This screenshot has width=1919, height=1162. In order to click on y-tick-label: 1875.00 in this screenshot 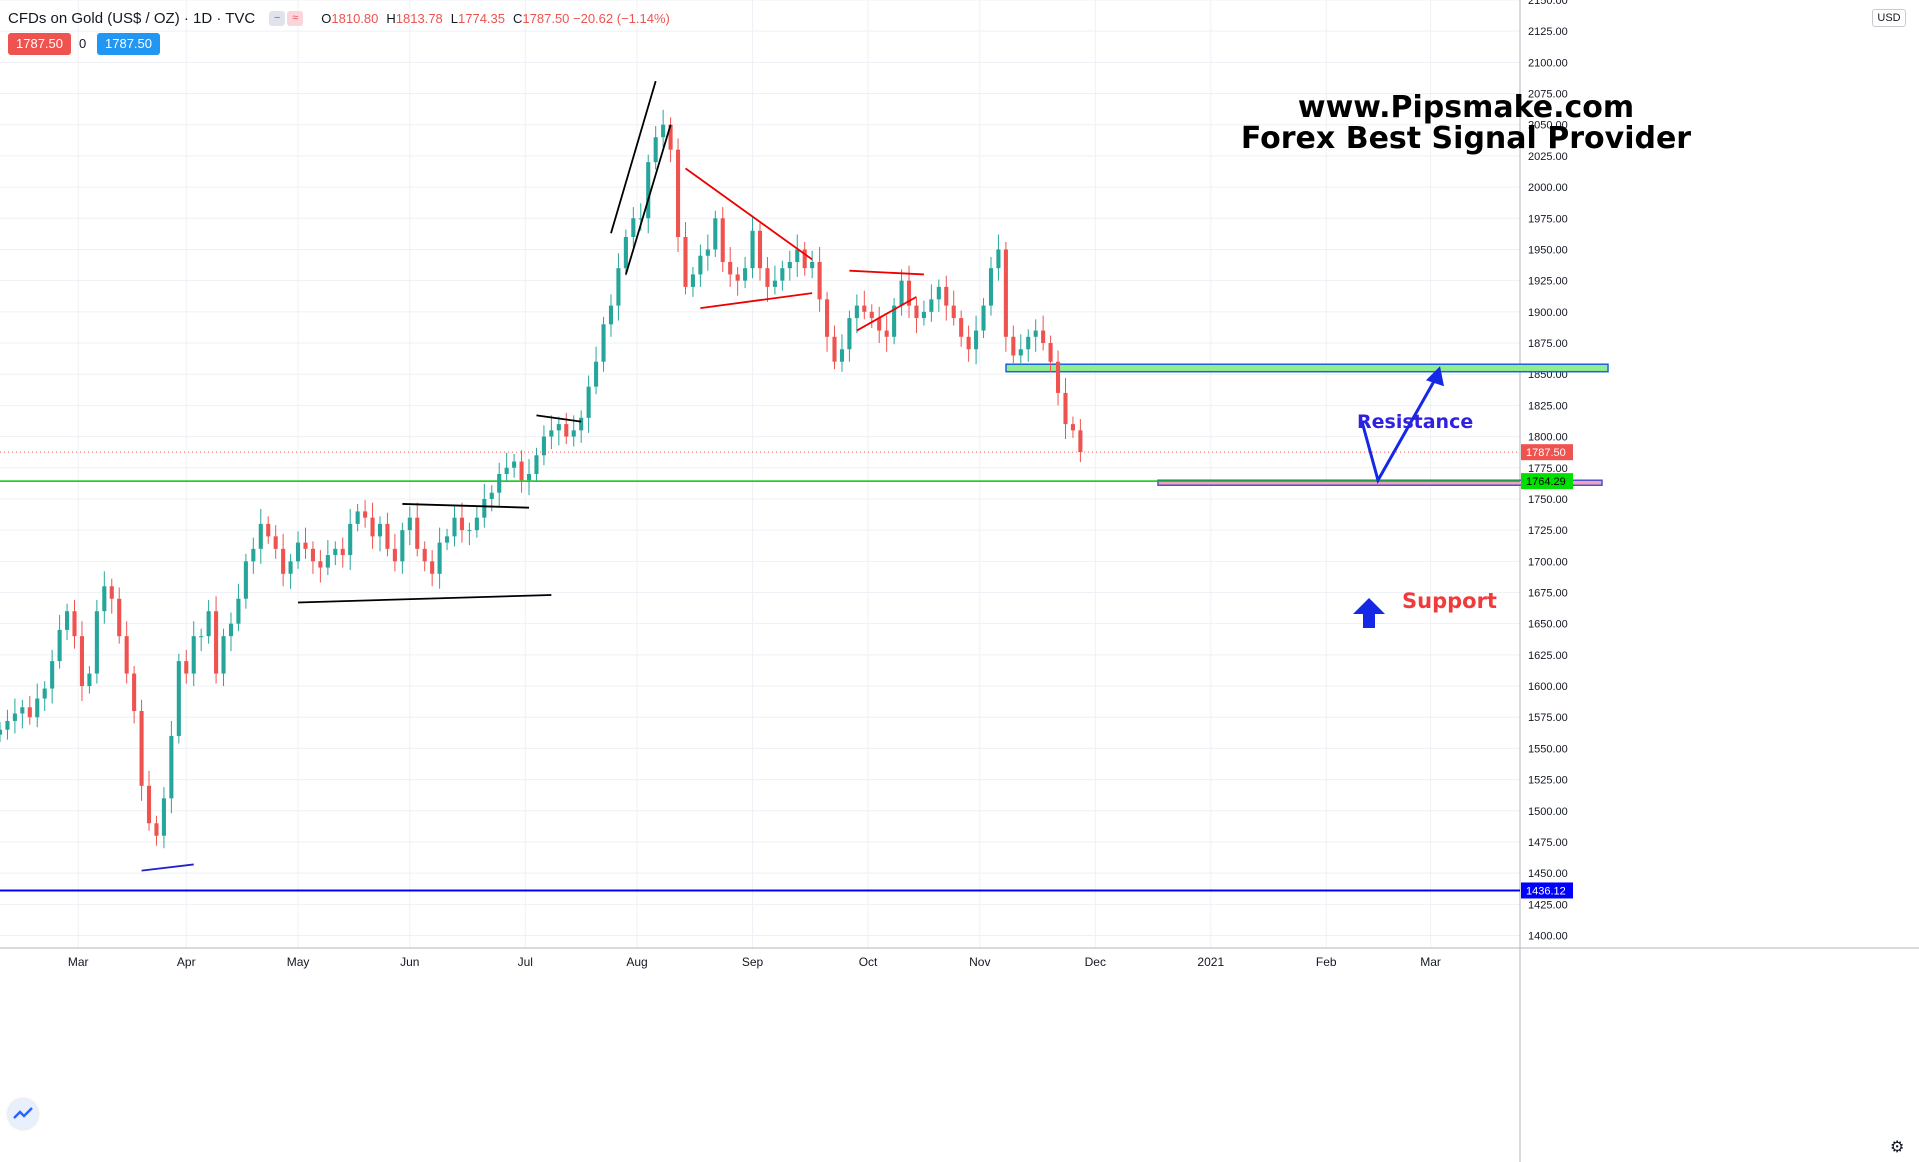, I will do `click(1548, 344)`.